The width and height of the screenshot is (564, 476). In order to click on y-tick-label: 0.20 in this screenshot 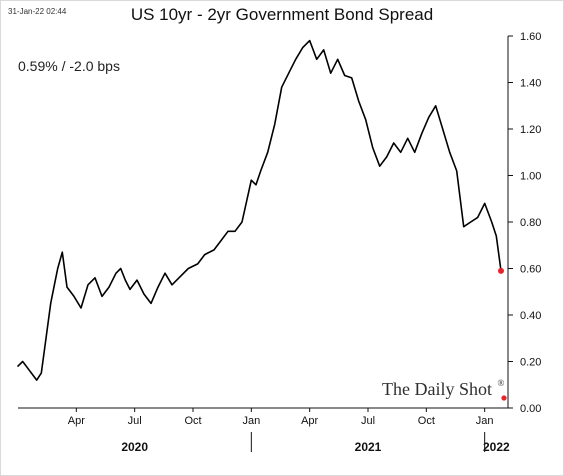, I will do `click(530, 363)`.